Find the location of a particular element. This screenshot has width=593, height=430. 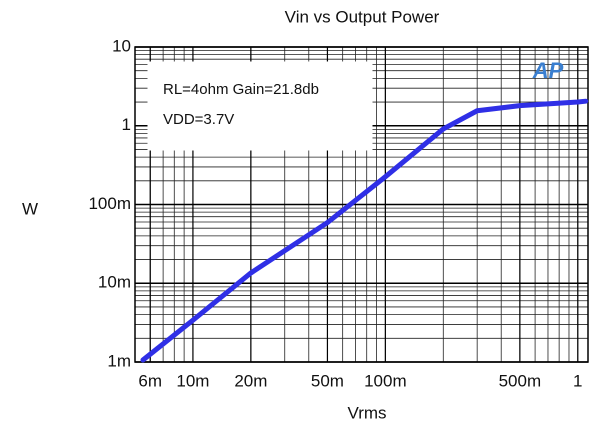

x-tick-label: 50m is located at coordinates (327, 380).